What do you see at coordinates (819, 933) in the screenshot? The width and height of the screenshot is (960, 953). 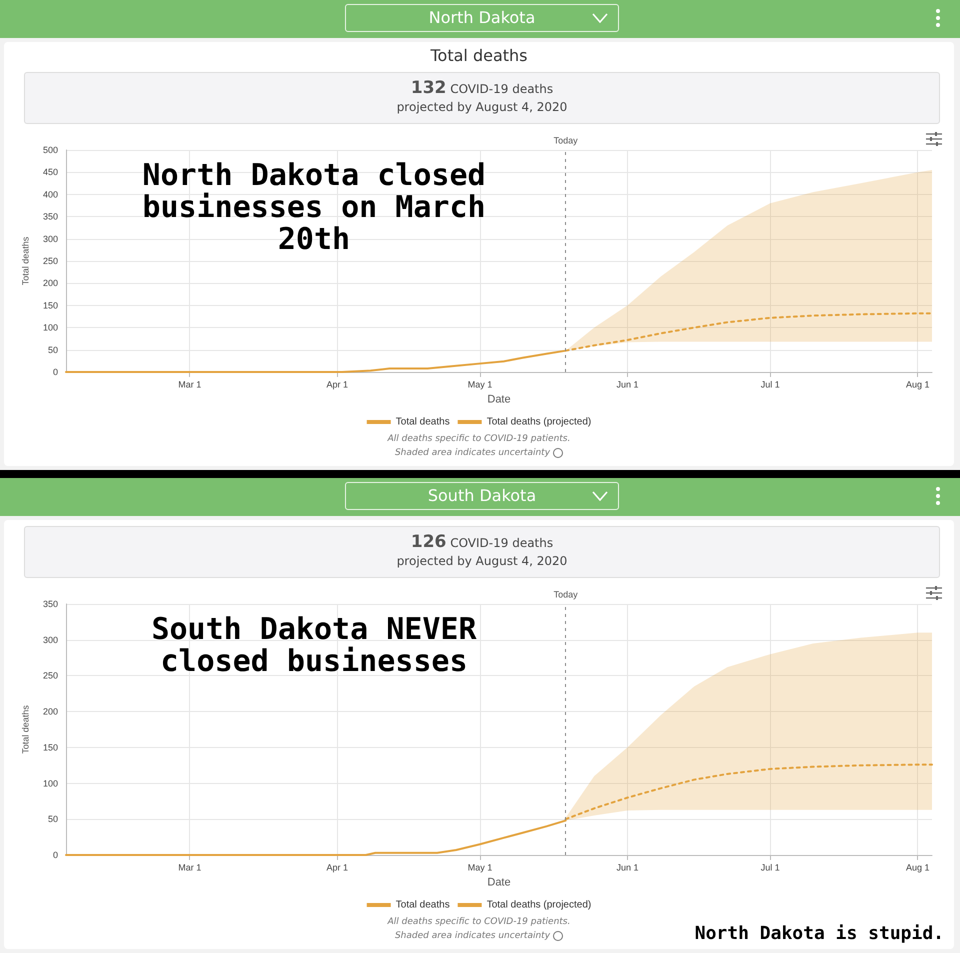 I see `text: North Dakota is stupid.` at bounding box center [819, 933].